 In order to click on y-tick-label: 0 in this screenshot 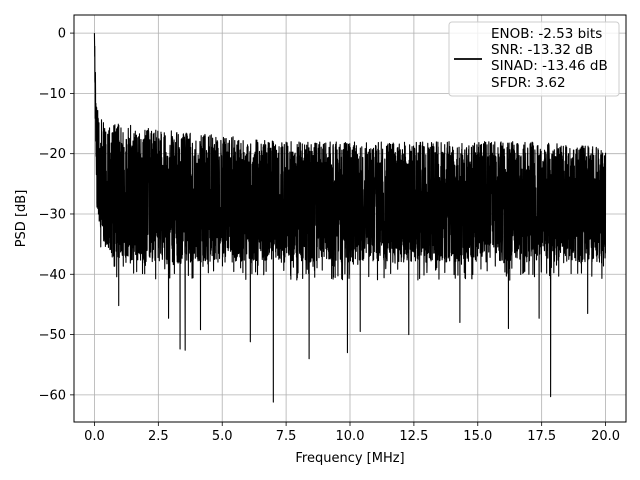, I will do `click(62, 34)`.